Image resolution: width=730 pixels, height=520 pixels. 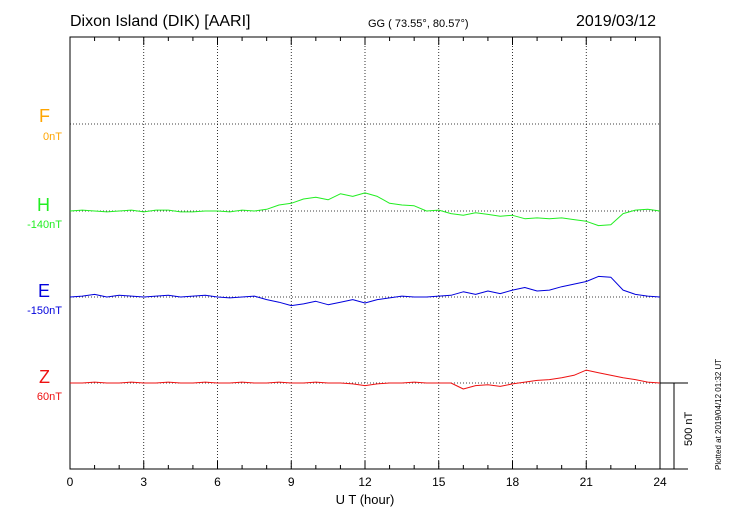 I want to click on x-tick-label: 0, so click(x=70, y=482).